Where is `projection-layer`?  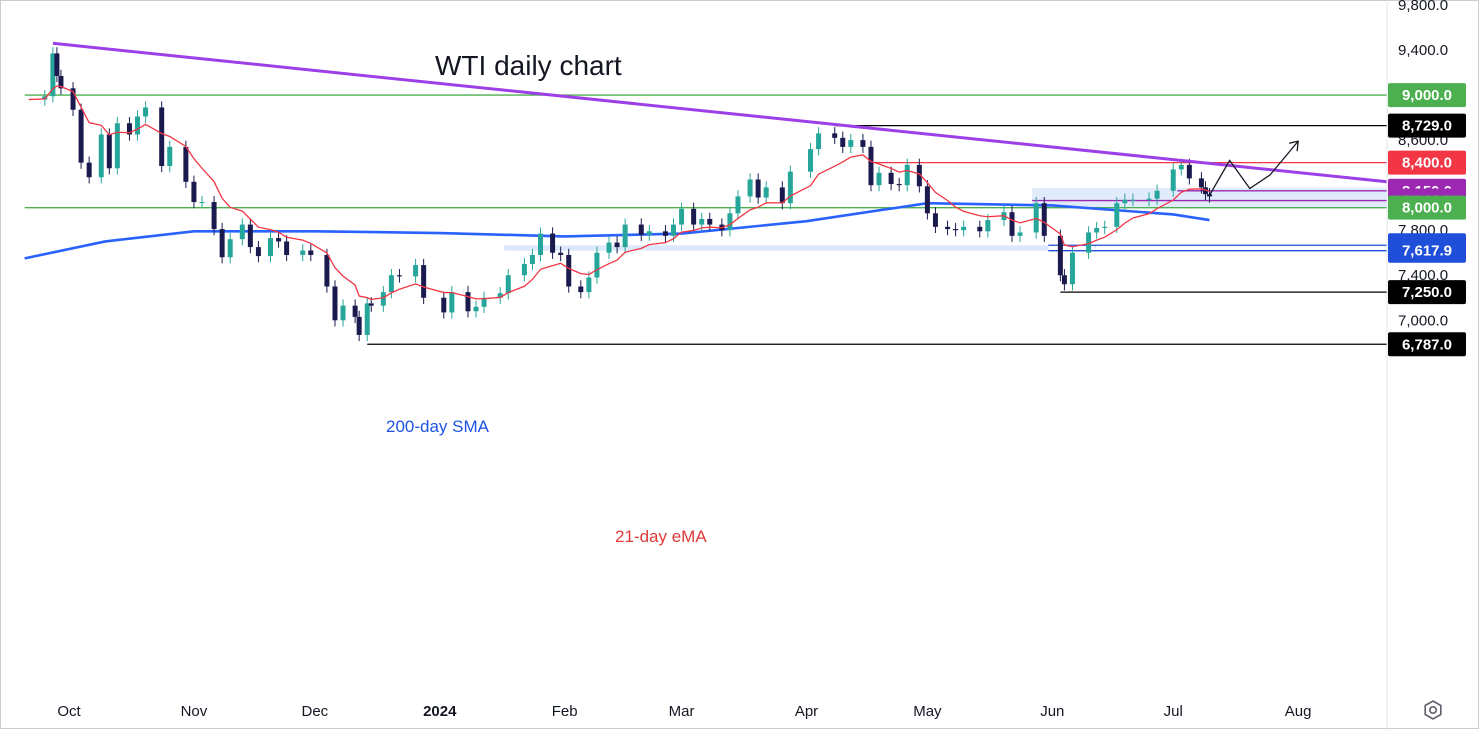 projection-layer is located at coordinates (1253, 168).